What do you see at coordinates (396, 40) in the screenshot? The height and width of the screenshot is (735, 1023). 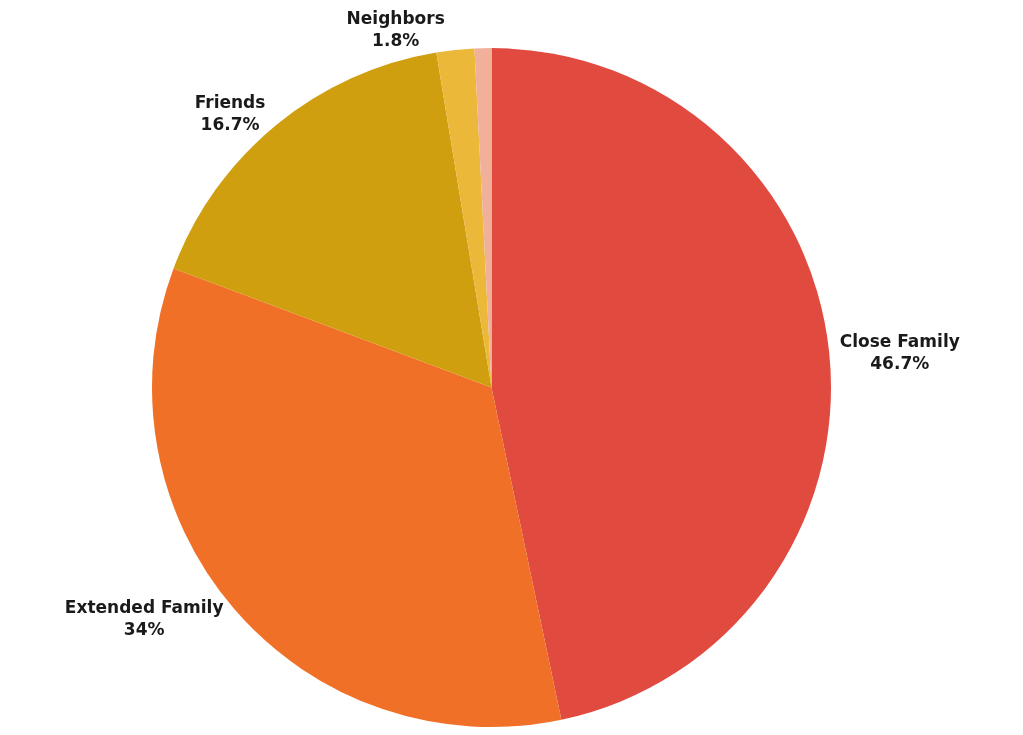 I see `data-label: 1.8%` at bounding box center [396, 40].